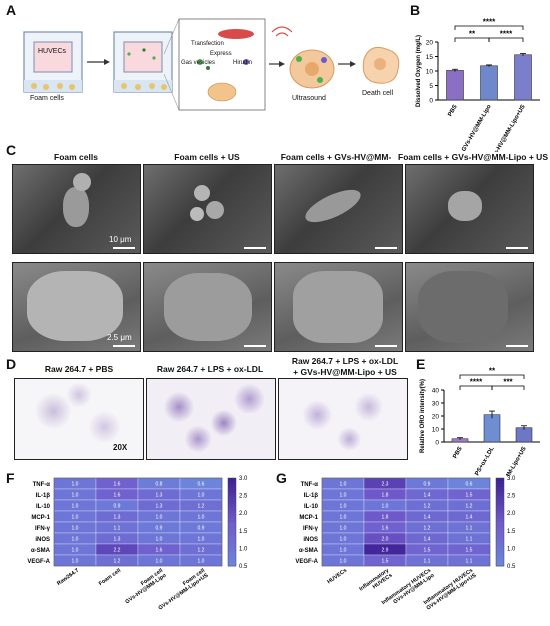 The image size is (550, 626). I want to click on tem-image-gvs, so click(338, 307).